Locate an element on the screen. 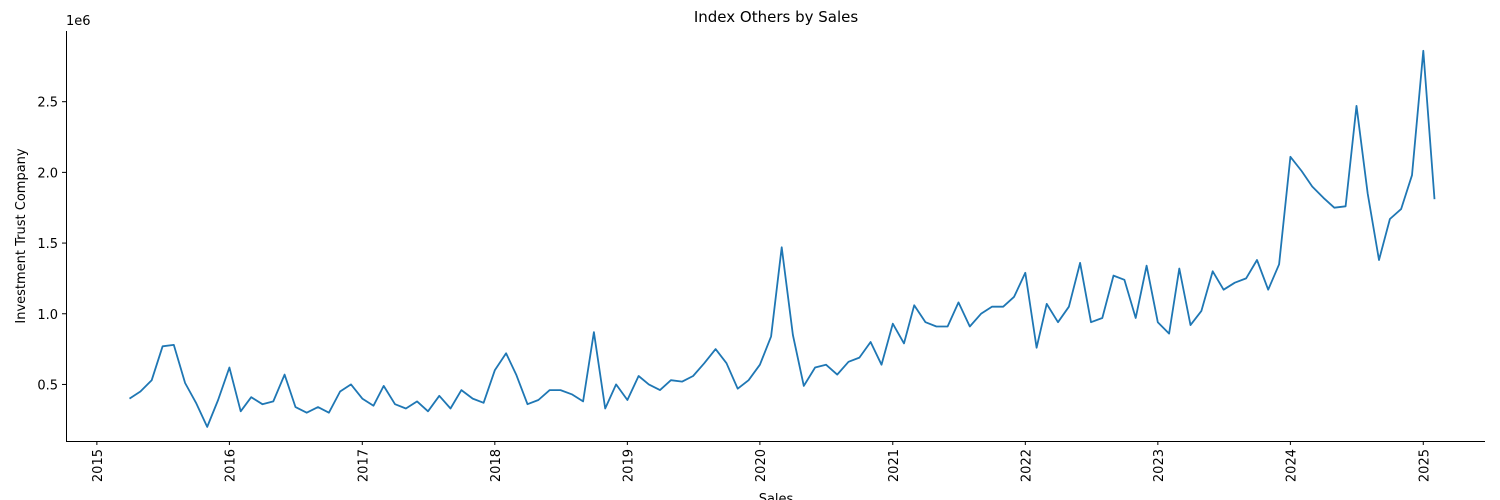 The width and height of the screenshot is (1500, 500). x-tick-label: 2019 is located at coordinates (628, 465).